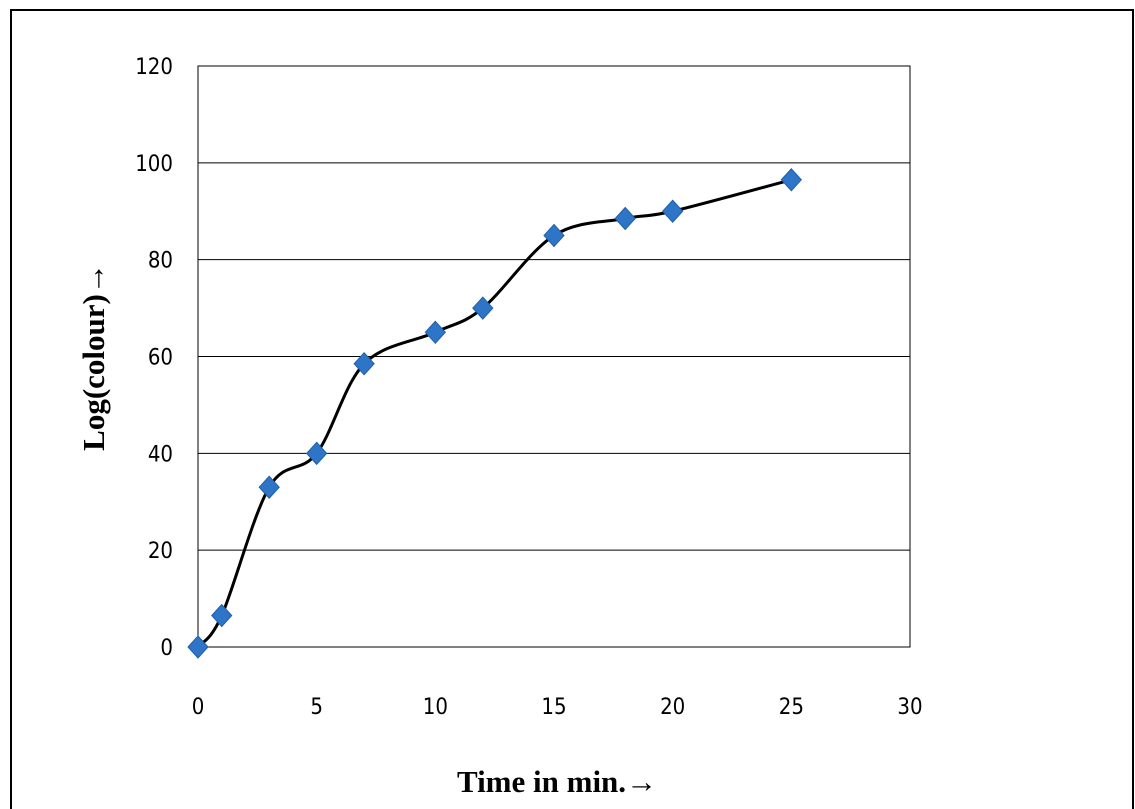 This screenshot has width=1135, height=809. Describe the element at coordinates (166, 648) in the screenshot. I see `y-tick-label: 0` at that location.